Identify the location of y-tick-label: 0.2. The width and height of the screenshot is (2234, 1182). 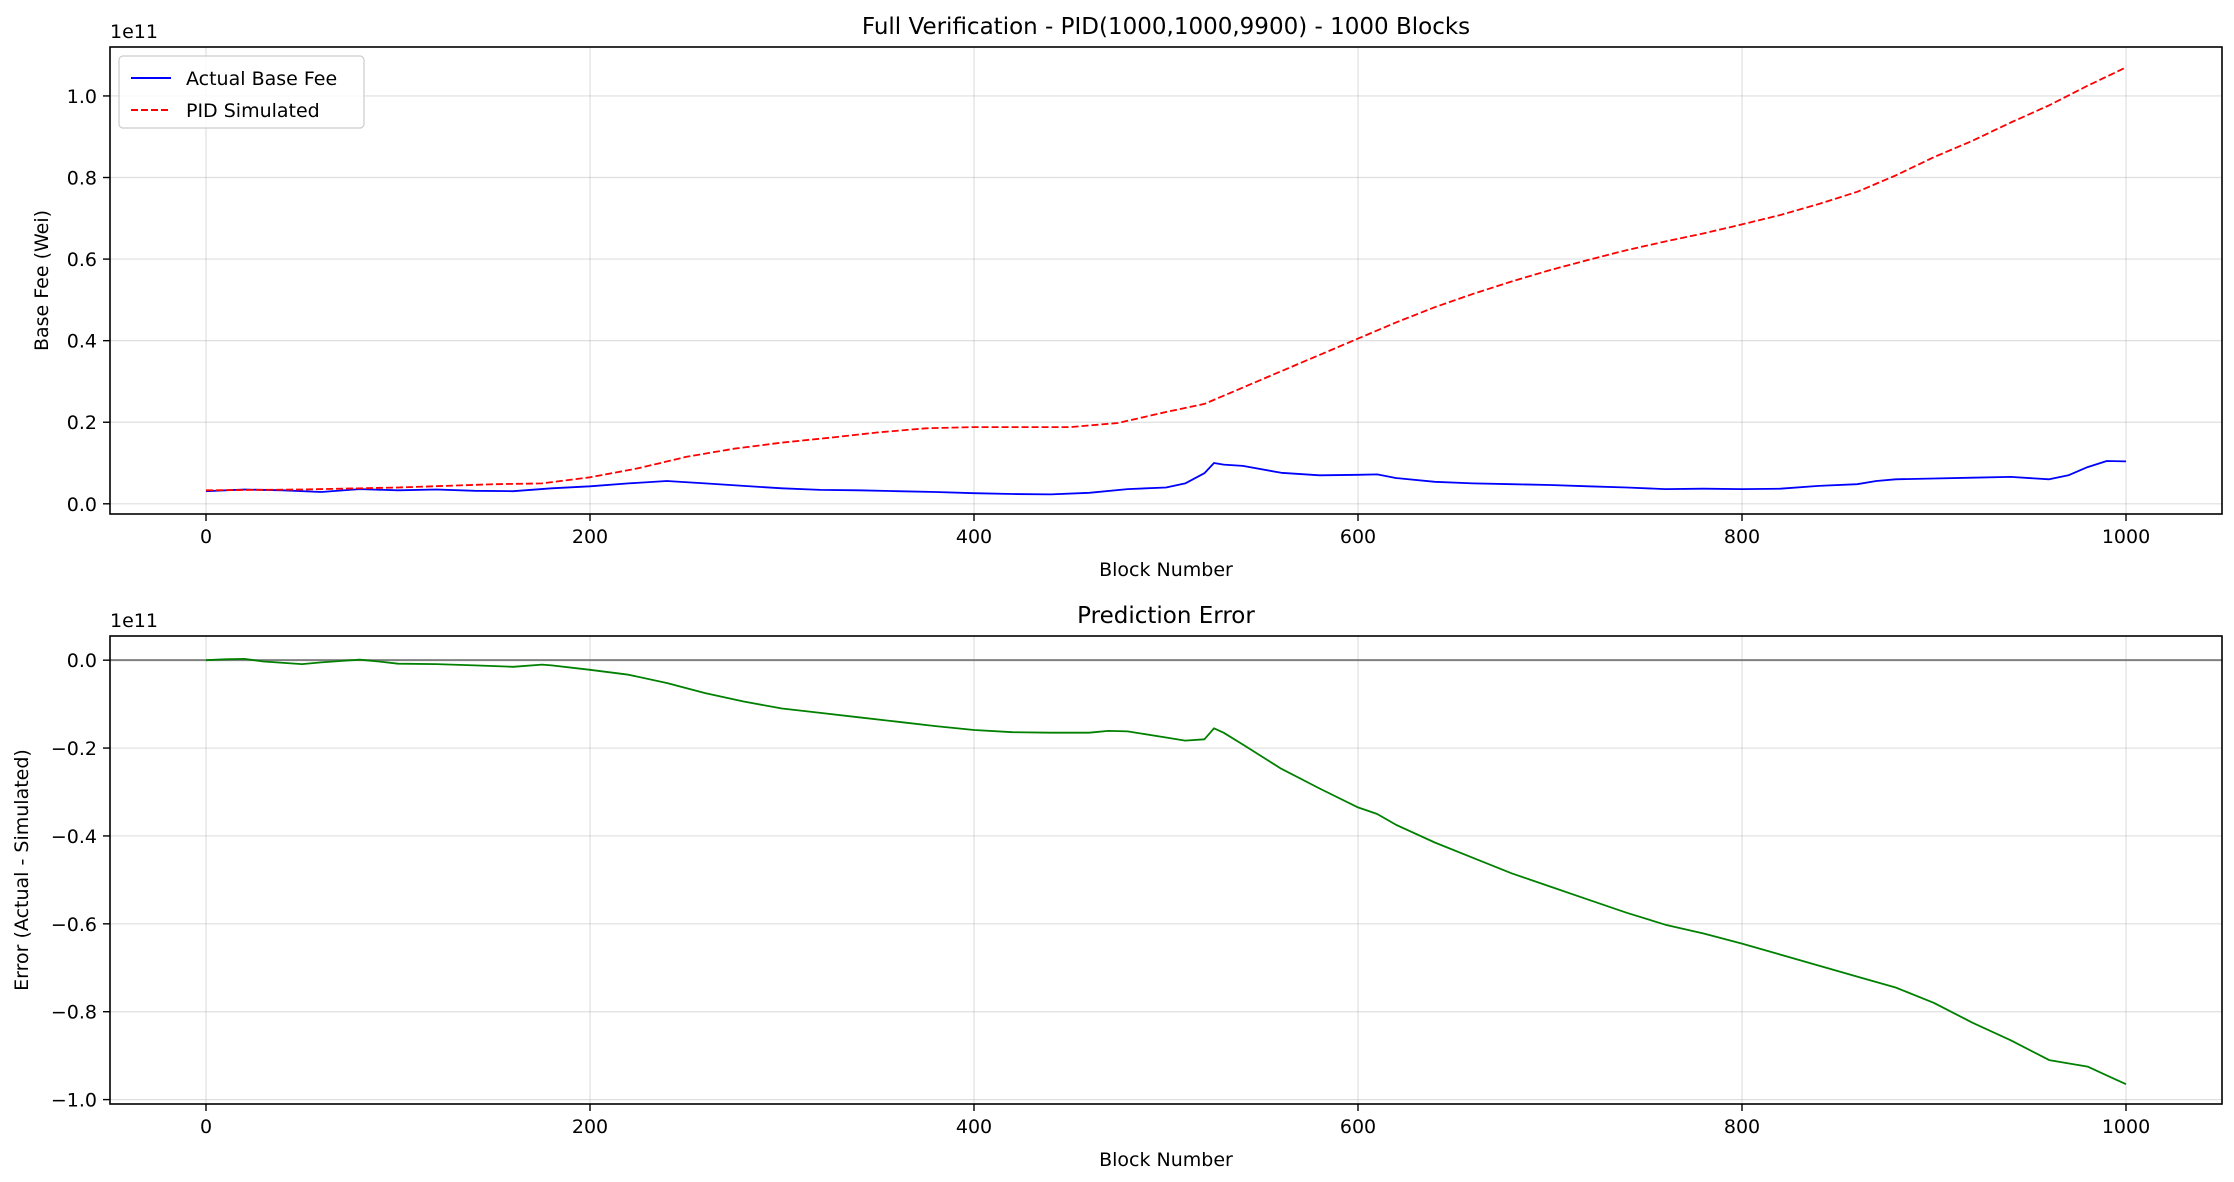
(82, 423).